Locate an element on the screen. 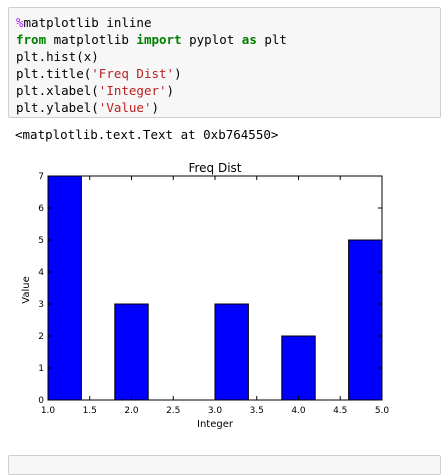 The width and height of the screenshot is (443, 475). code-line: plt.xlabel('Integer') is located at coordinates (151, 90).